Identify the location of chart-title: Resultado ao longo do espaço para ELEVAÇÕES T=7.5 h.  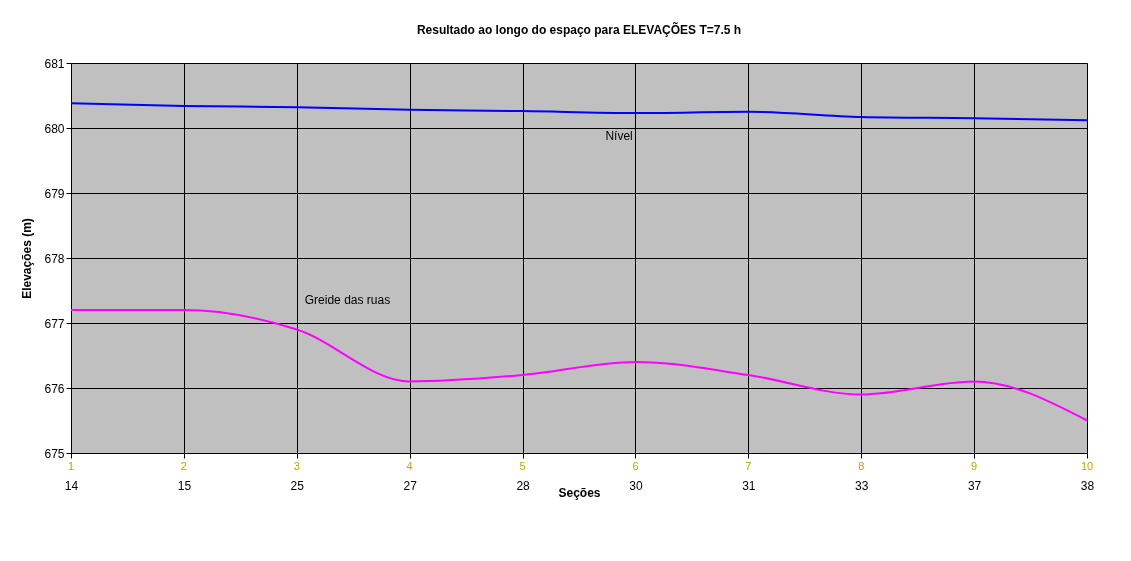
(579, 29).